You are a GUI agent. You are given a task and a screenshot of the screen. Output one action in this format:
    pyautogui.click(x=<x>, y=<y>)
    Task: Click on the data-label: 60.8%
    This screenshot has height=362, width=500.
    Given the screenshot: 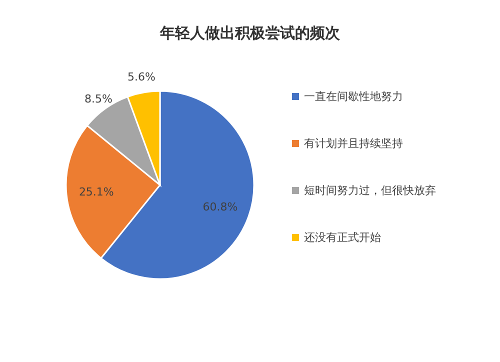 What is the action you would take?
    pyautogui.click(x=220, y=207)
    